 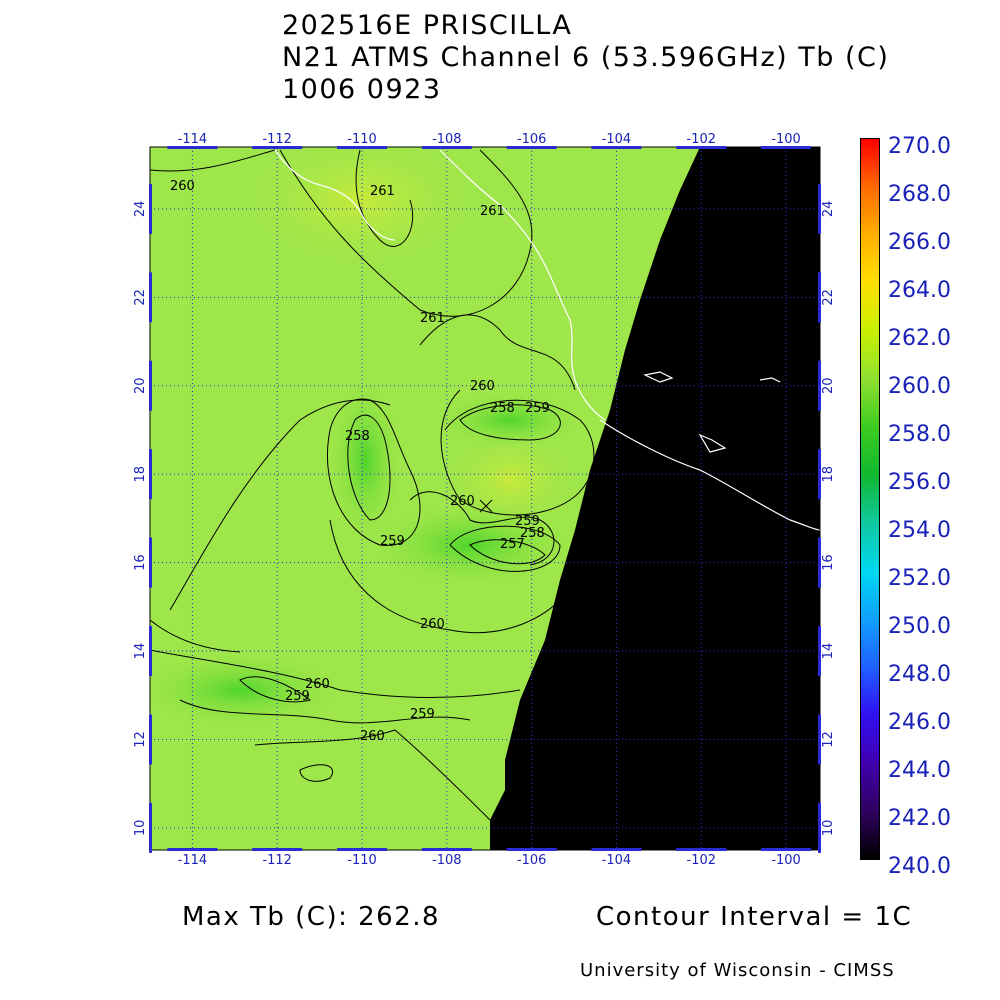 What do you see at coordinates (919, 626) in the screenshot?
I see `colorbar-tick-label: 250.0` at bounding box center [919, 626].